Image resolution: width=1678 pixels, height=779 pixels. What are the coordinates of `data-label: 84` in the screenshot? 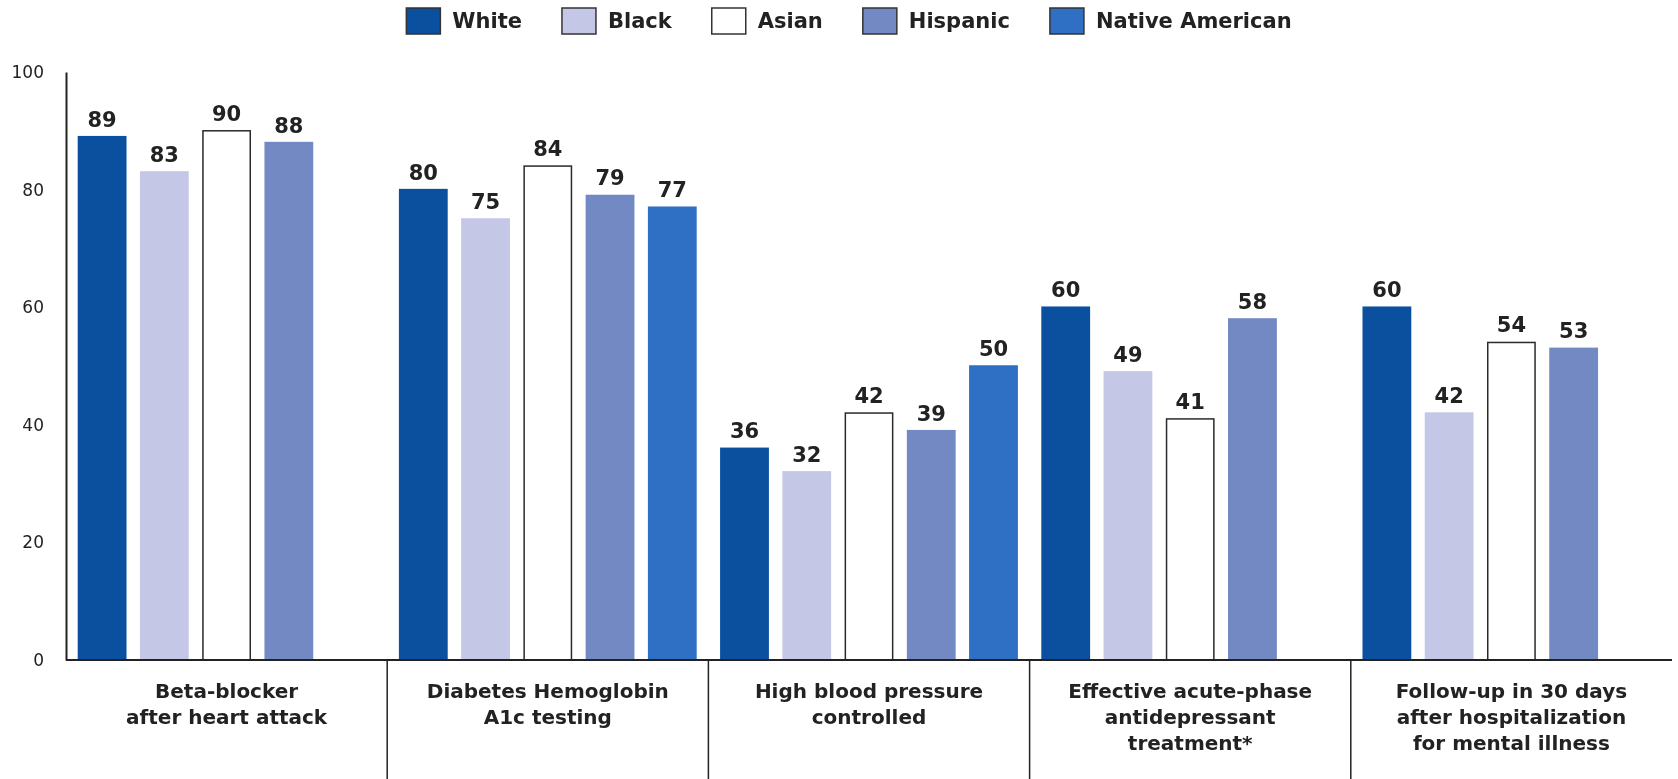 It's located at (548, 149).